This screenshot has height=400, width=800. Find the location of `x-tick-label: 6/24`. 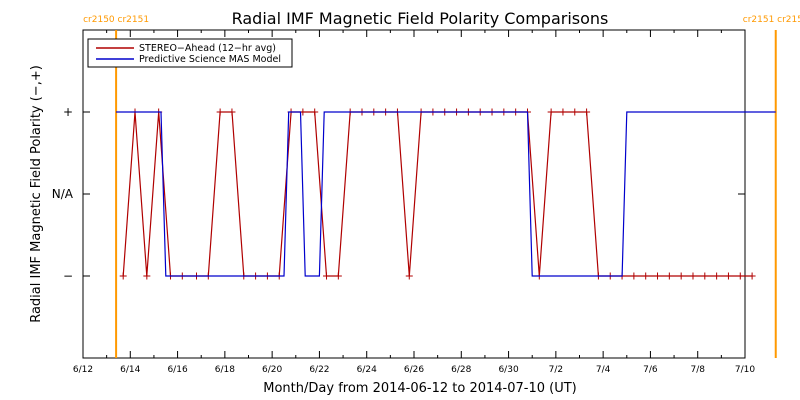

x-tick-label: 6/24 is located at coordinates (367, 370).